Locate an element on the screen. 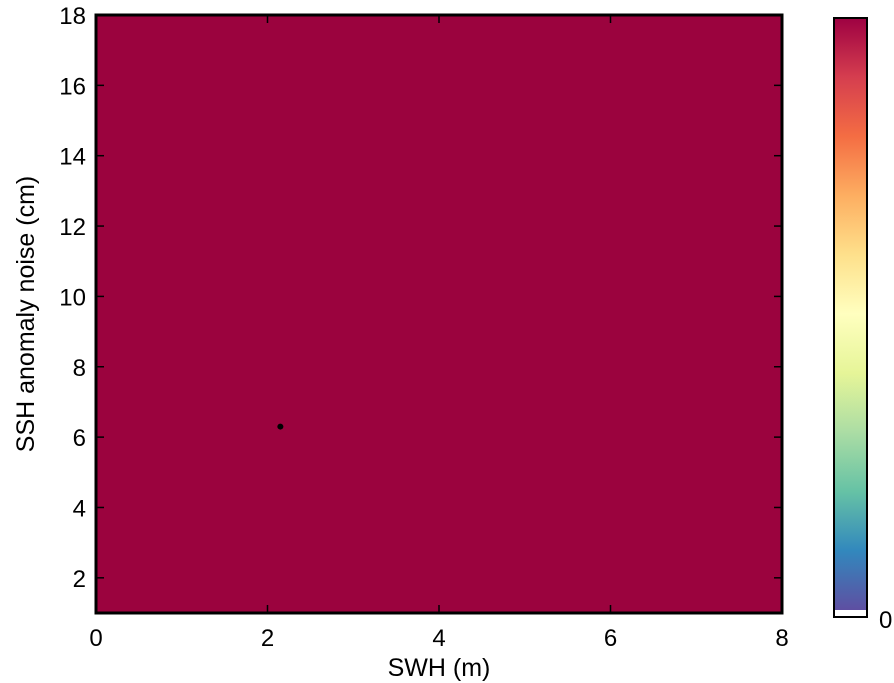 The width and height of the screenshot is (894, 683). y-tick-label: 12 is located at coordinates (72, 227).